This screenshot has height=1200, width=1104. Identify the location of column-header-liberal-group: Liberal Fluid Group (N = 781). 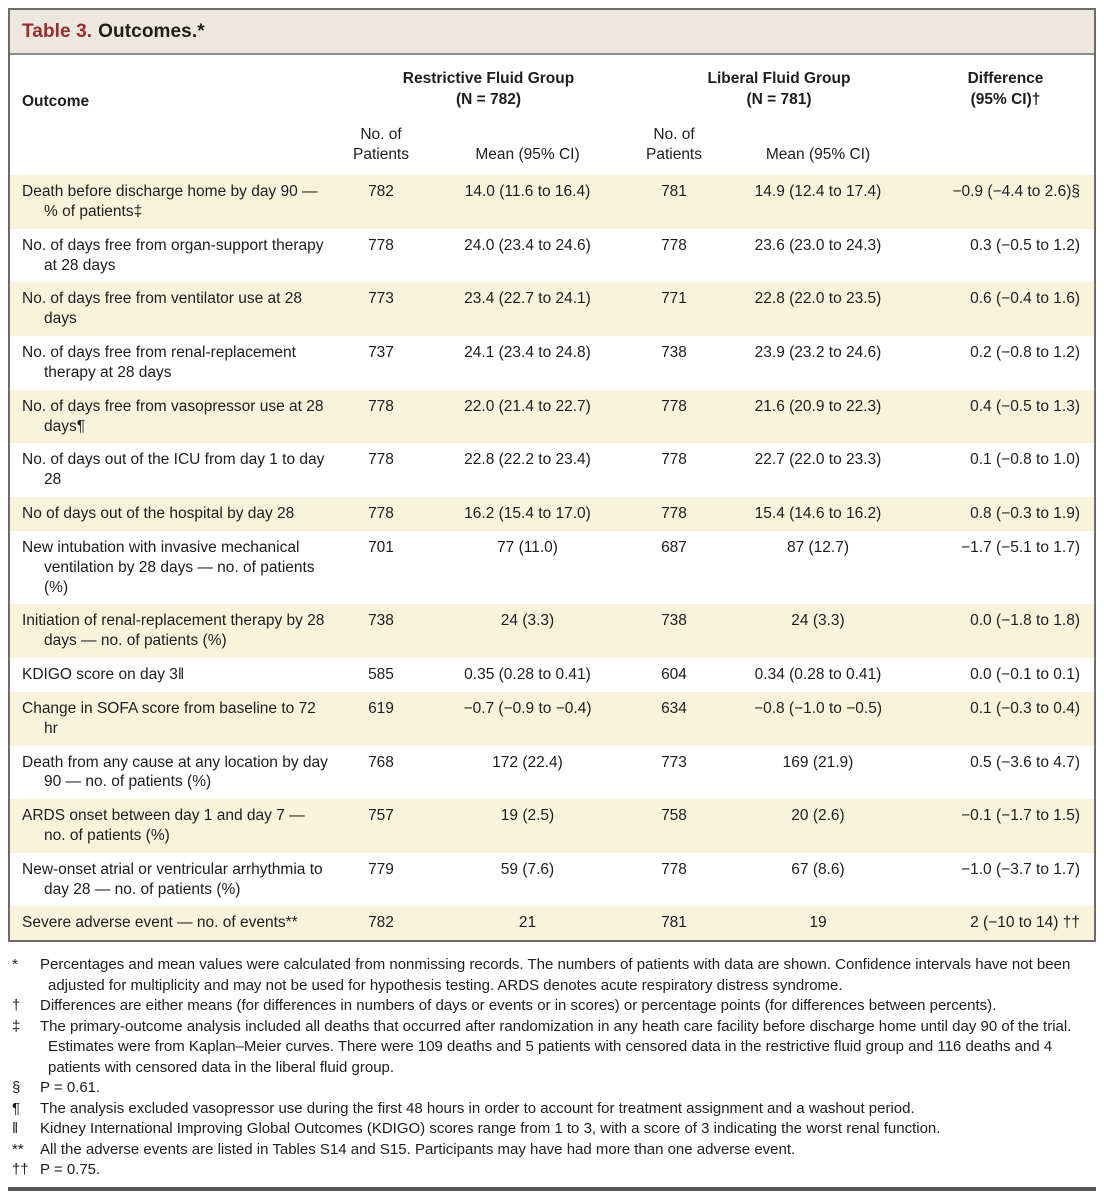
(779, 89).